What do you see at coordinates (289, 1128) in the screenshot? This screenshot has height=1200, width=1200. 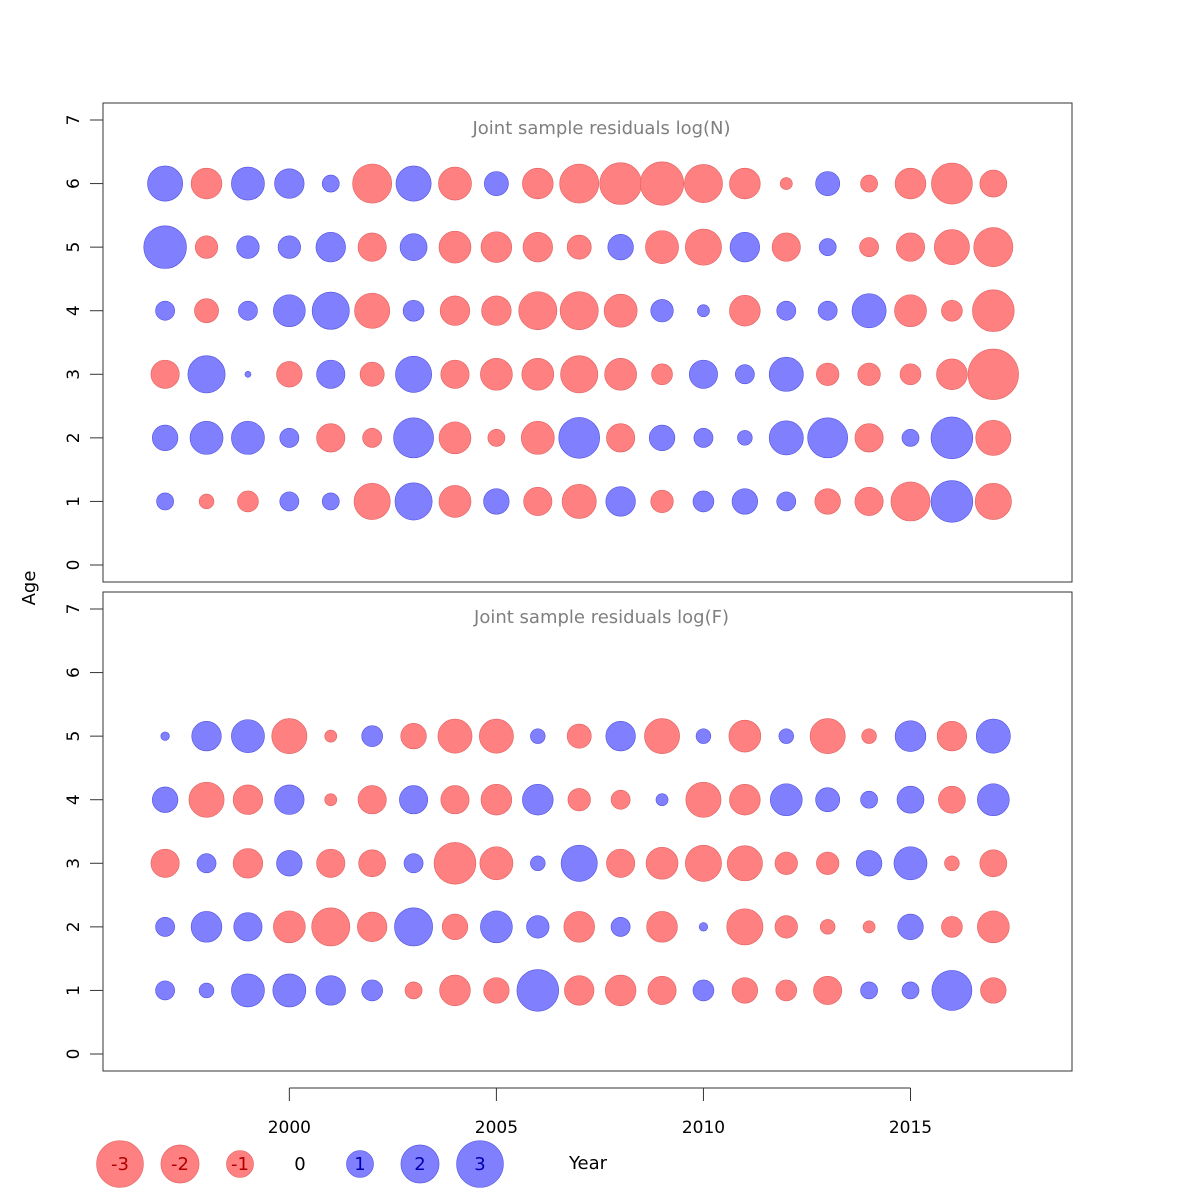 I see `x-tick-label: 2000` at bounding box center [289, 1128].